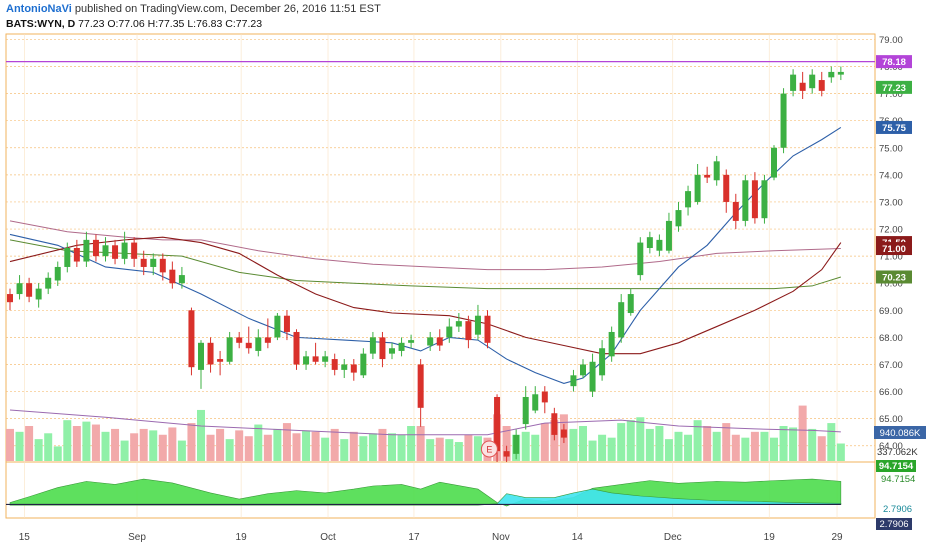  What do you see at coordinates (91, 24) in the screenshot?
I see `last-price: 77.23` at bounding box center [91, 24].